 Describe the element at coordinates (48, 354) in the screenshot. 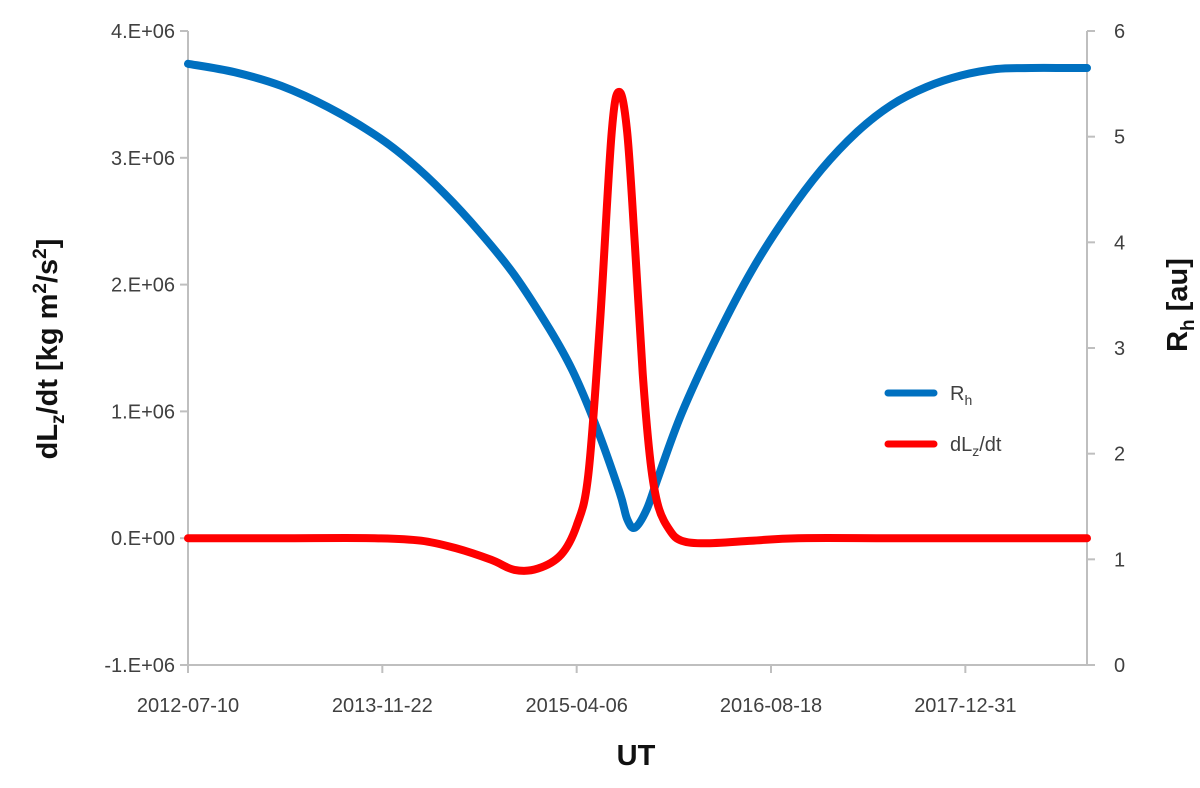

I see `left-axis-title-rest: /dt [kg m` at that location.